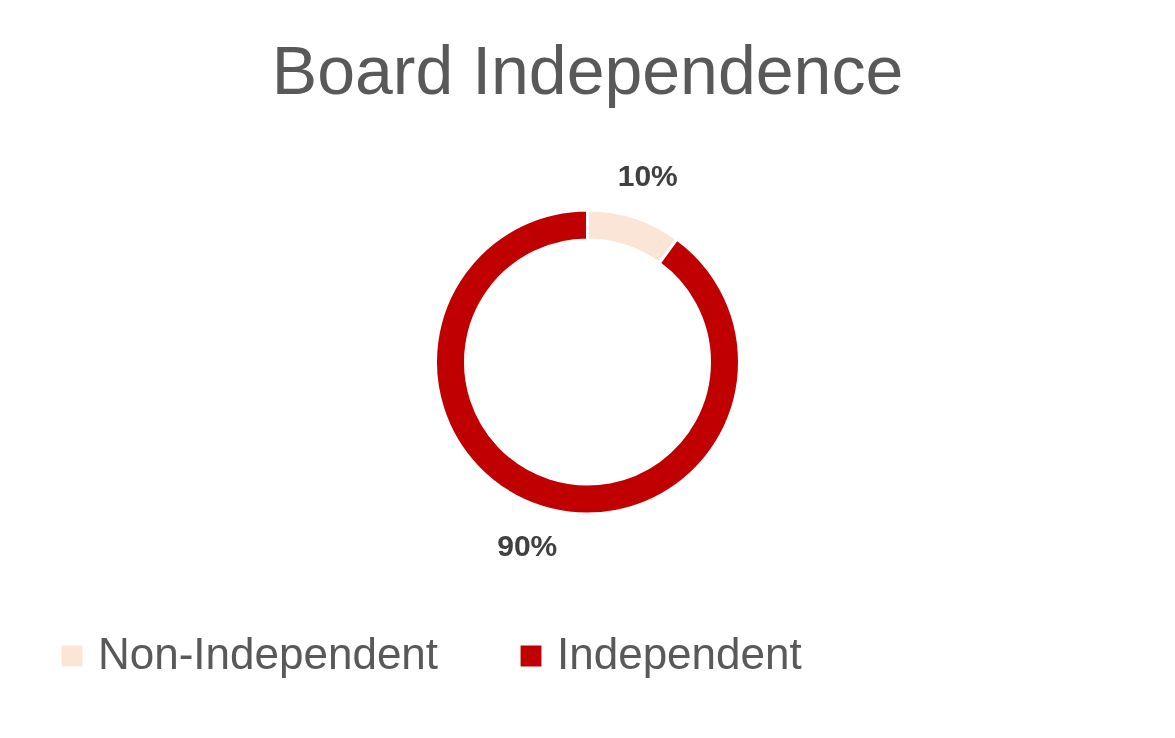 This screenshot has width=1175, height=738. Describe the element at coordinates (587, 362) in the screenshot. I see `donut-slice` at that location.